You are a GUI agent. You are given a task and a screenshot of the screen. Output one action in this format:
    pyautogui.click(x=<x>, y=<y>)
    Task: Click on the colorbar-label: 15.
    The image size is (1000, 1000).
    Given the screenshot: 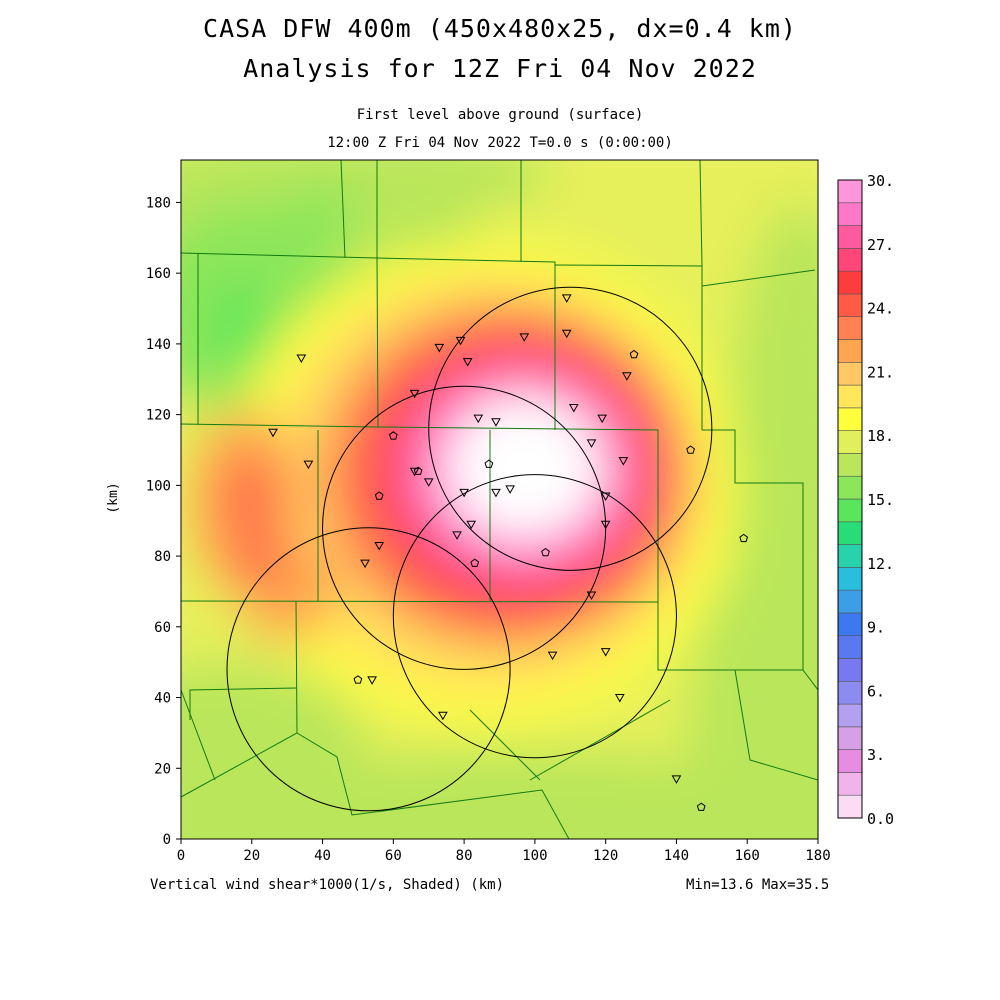 What is the action you would take?
    pyautogui.click(x=880, y=500)
    